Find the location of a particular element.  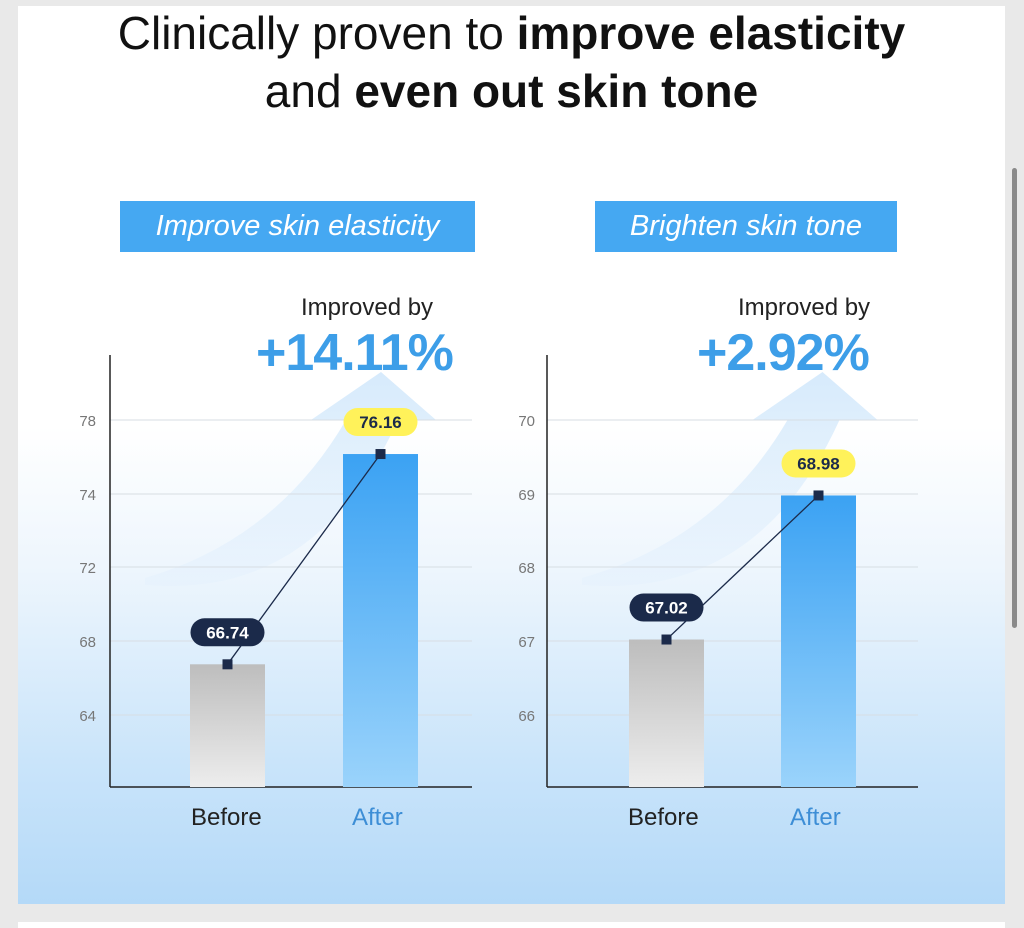

chart1-tick-label: 78 is located at coordinates (87, 421).